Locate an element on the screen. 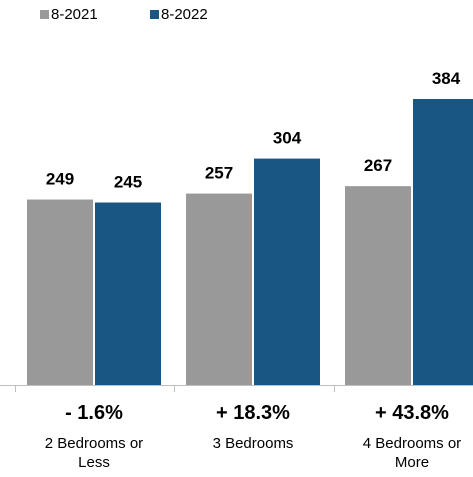 This screenshot has height=477, width=473. chart-legend: 8-2021 8-2022 is located at coordinates (124, 14).